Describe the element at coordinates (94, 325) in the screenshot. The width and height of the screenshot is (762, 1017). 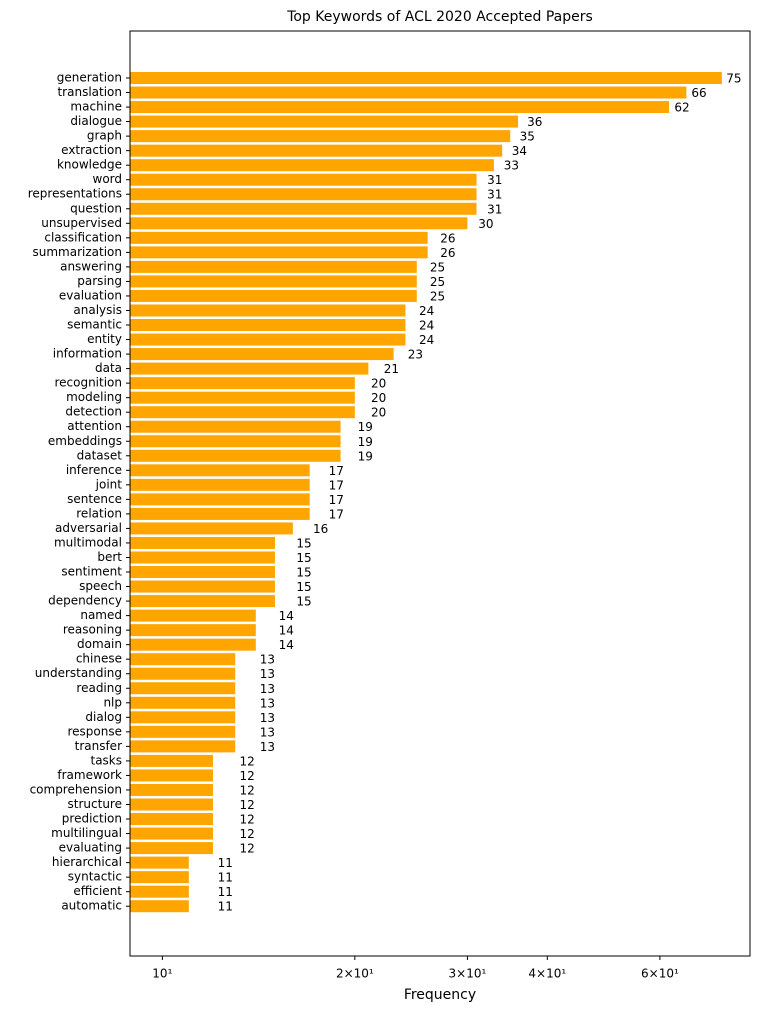
I see `y-tick-label: semantic` at that location.